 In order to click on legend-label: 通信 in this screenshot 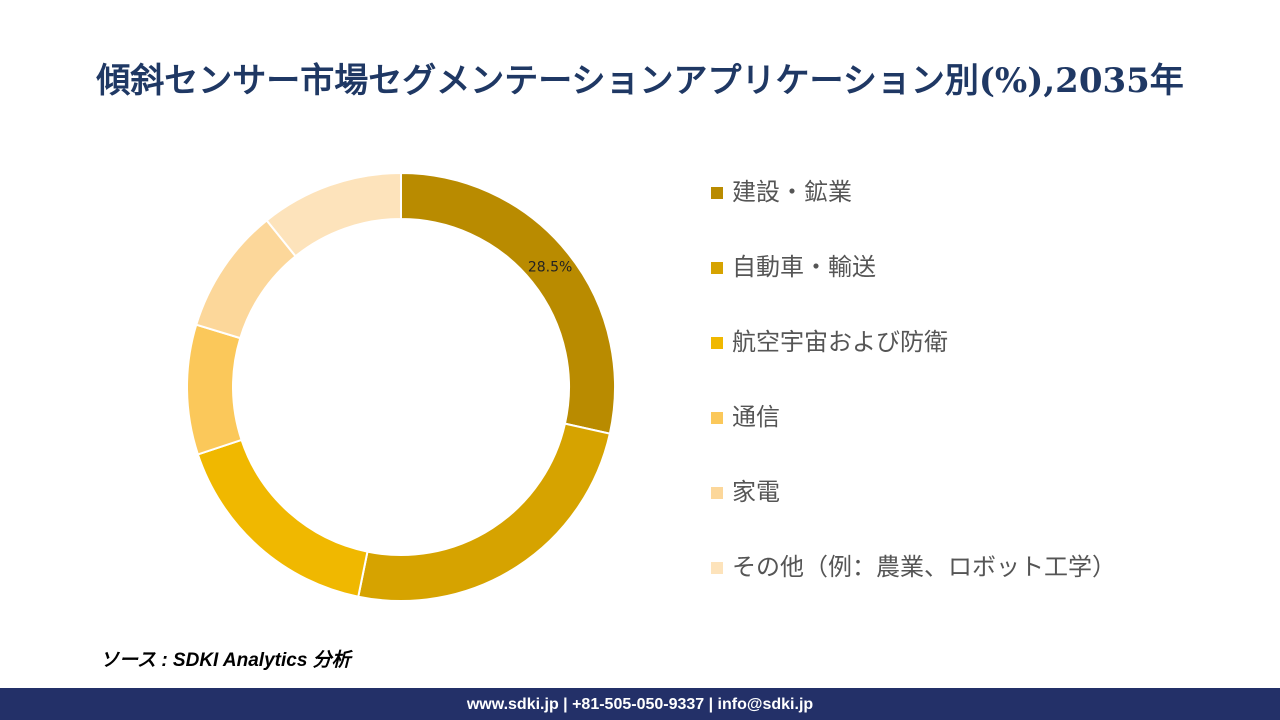, I will do `click(756, 417)`.